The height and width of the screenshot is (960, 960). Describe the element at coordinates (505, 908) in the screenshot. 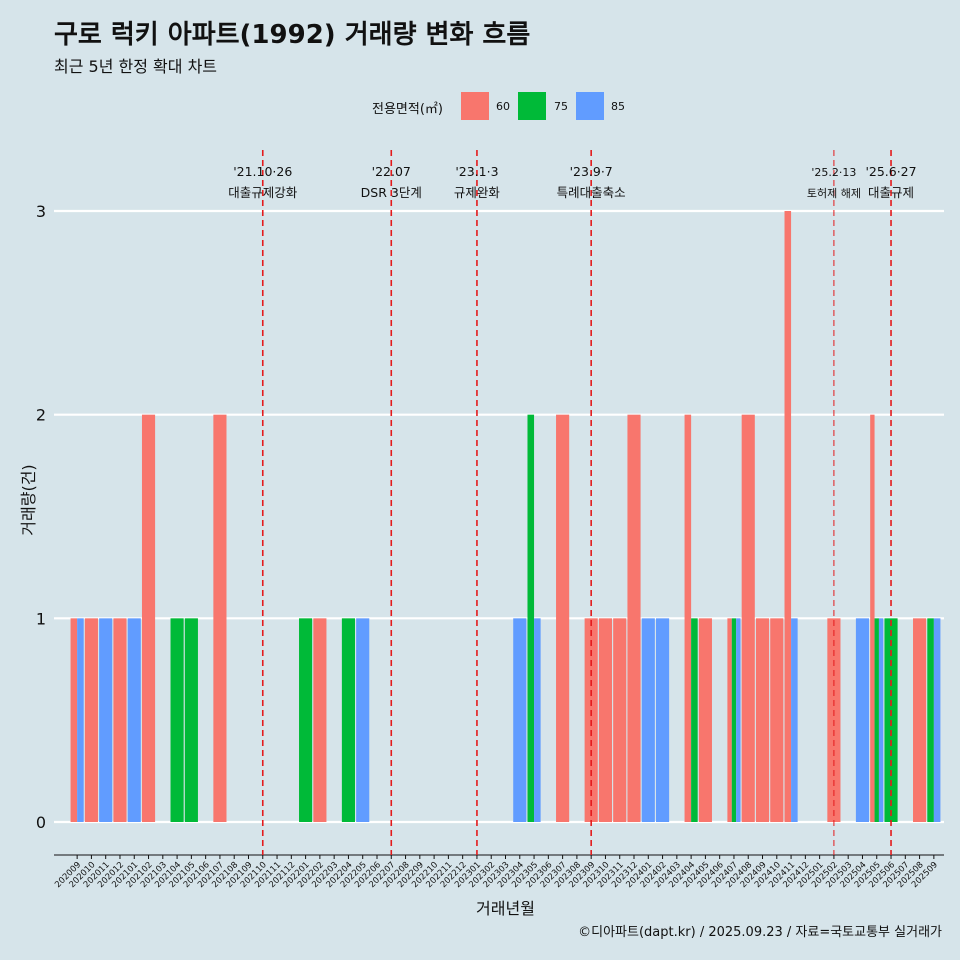

I see `x-axis-title: 거래년월` at that location.